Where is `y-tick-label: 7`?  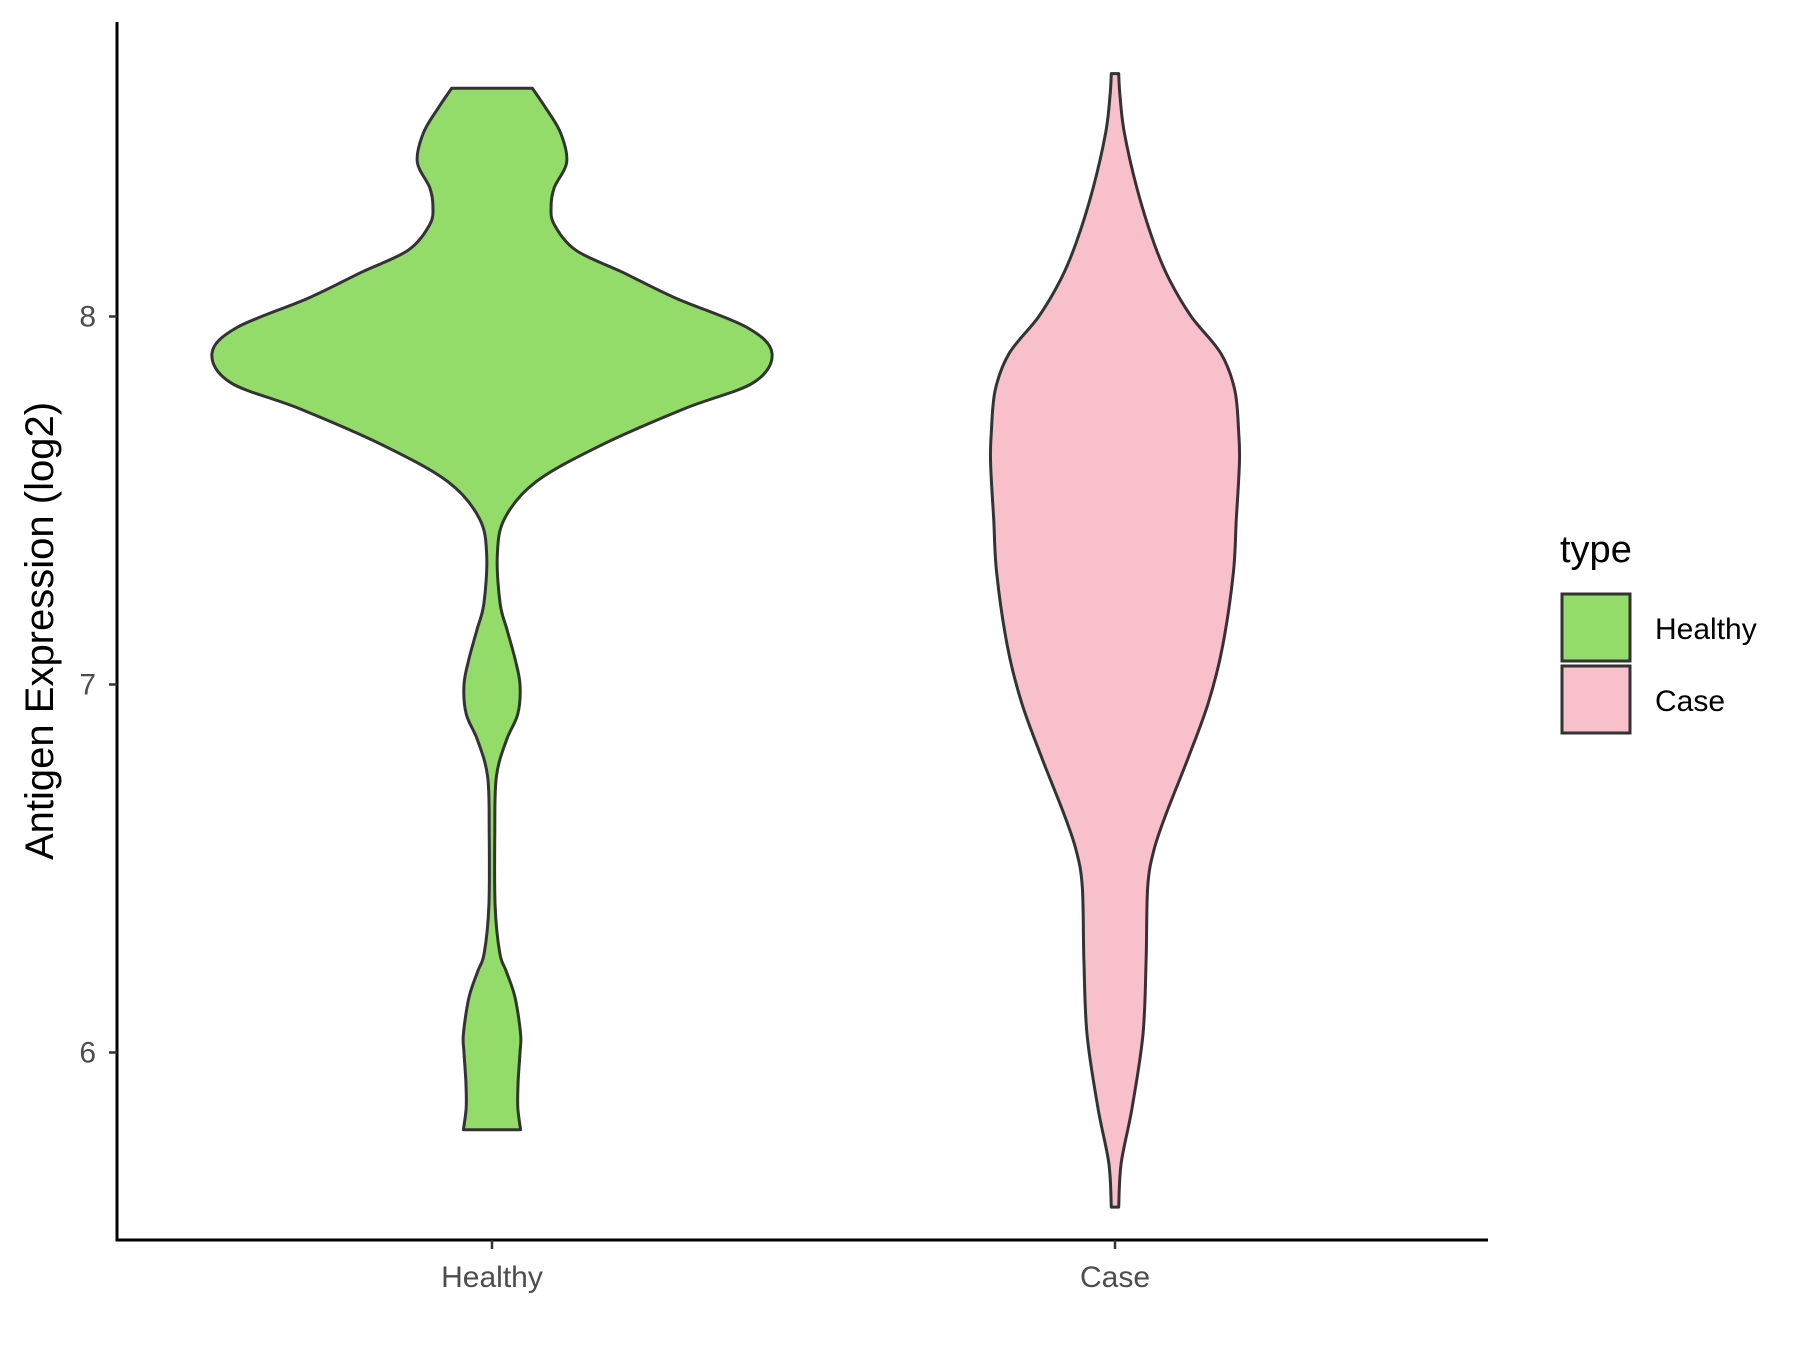
y-tick-label: 7 is located at coordinates (87, 685).